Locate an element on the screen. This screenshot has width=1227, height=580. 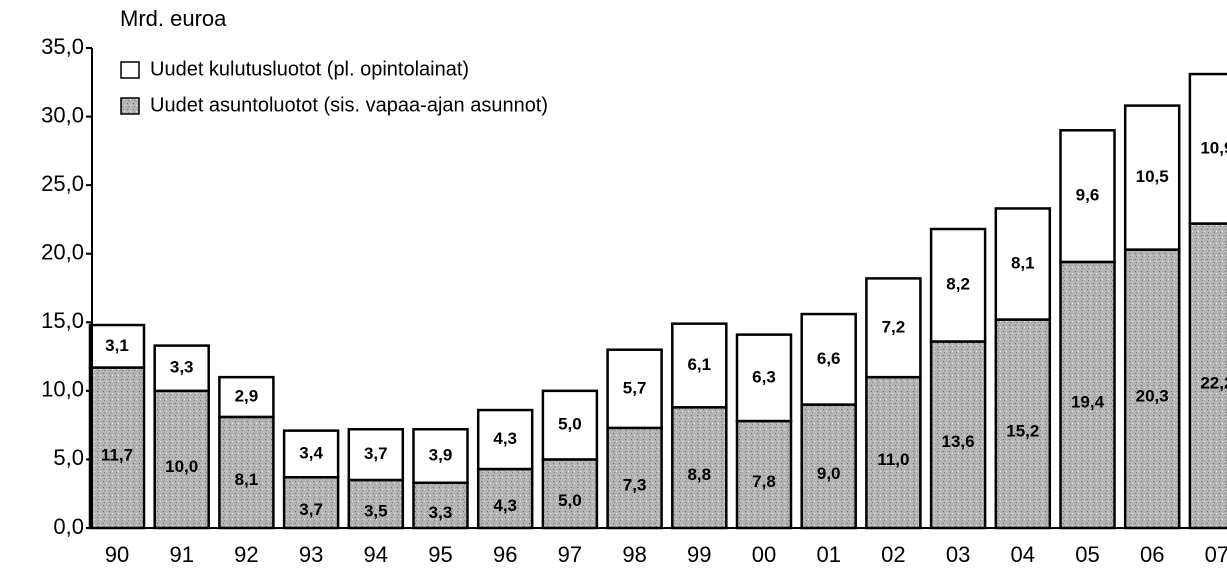
x-tick-label: 94 is located at coordinates (376, 554).